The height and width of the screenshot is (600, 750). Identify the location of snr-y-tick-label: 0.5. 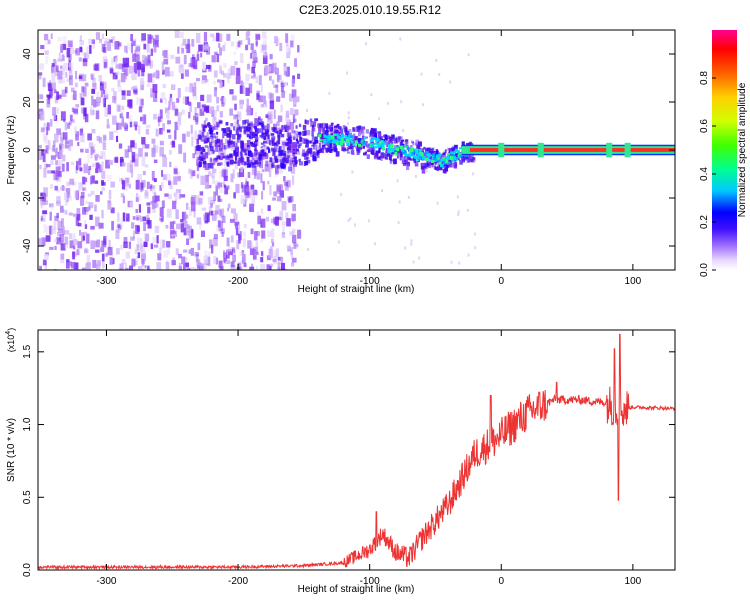
(27, 497).